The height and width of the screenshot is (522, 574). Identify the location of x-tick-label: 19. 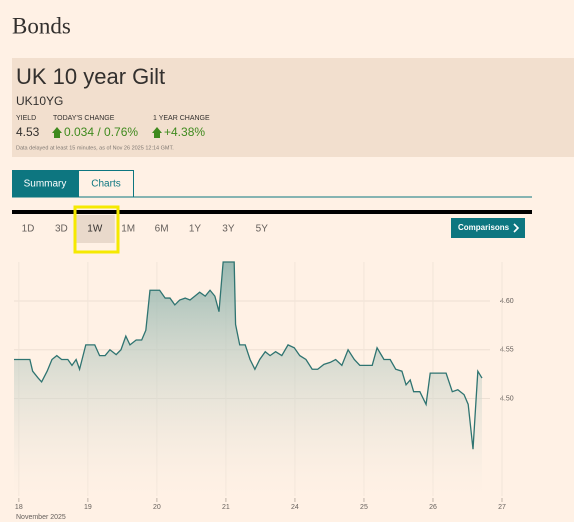
(88, 507).